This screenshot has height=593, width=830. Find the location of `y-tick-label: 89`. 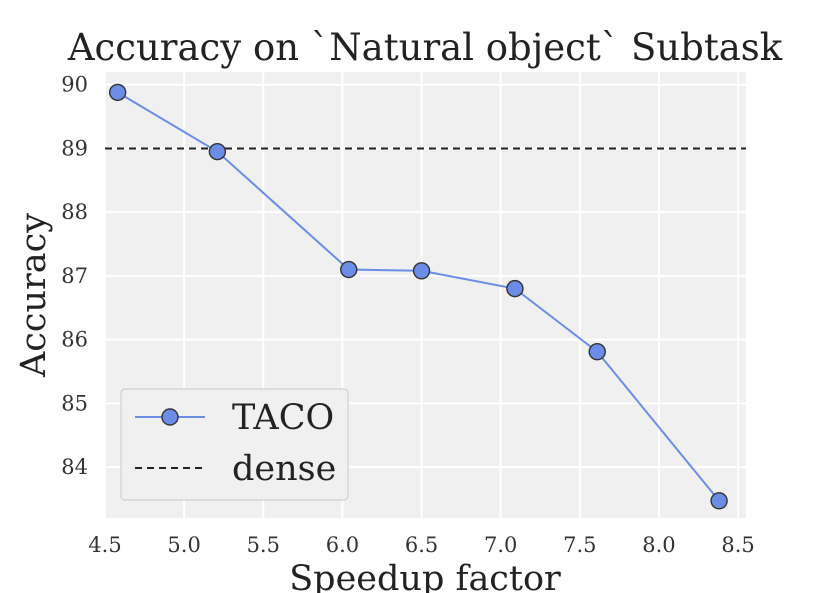

y-tick-label: 89 is located at coordinates (74, 148).